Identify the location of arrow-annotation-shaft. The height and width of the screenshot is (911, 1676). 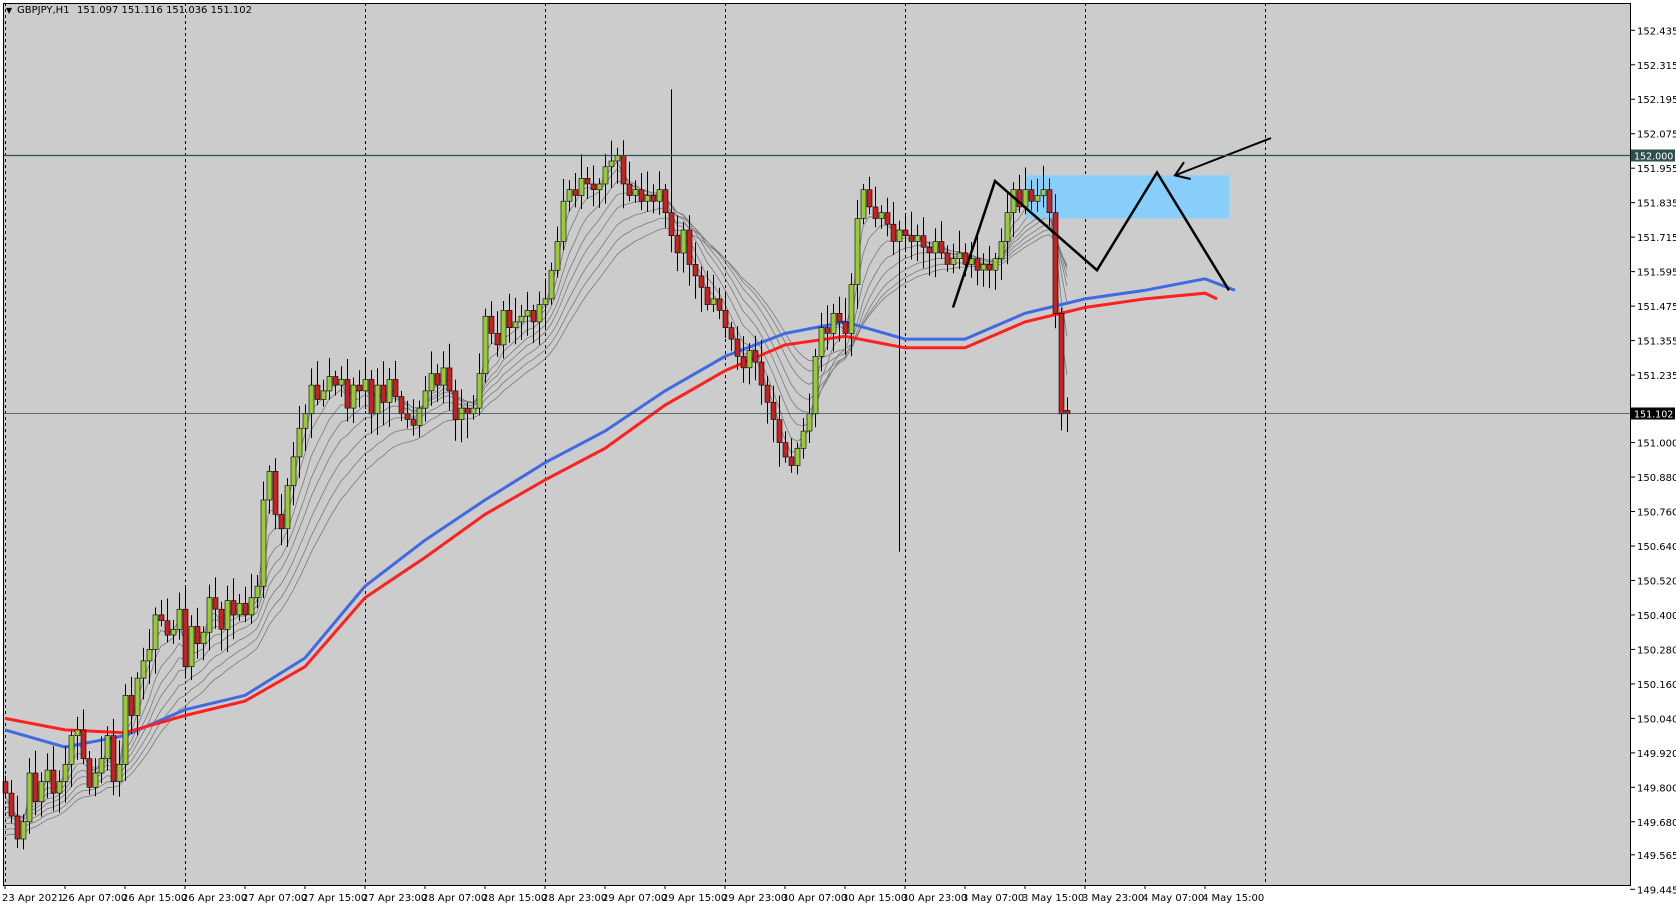
(1223, 157).